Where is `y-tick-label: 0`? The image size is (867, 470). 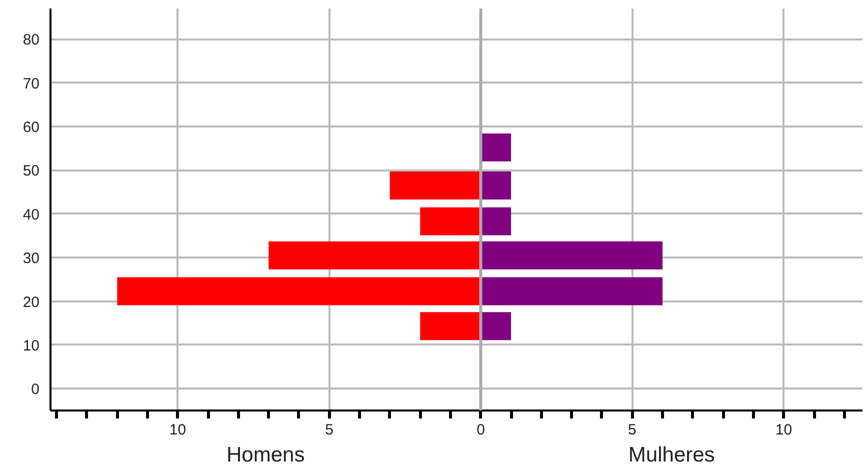
y-tick-label: 0 is located at coordinates (35, 389).